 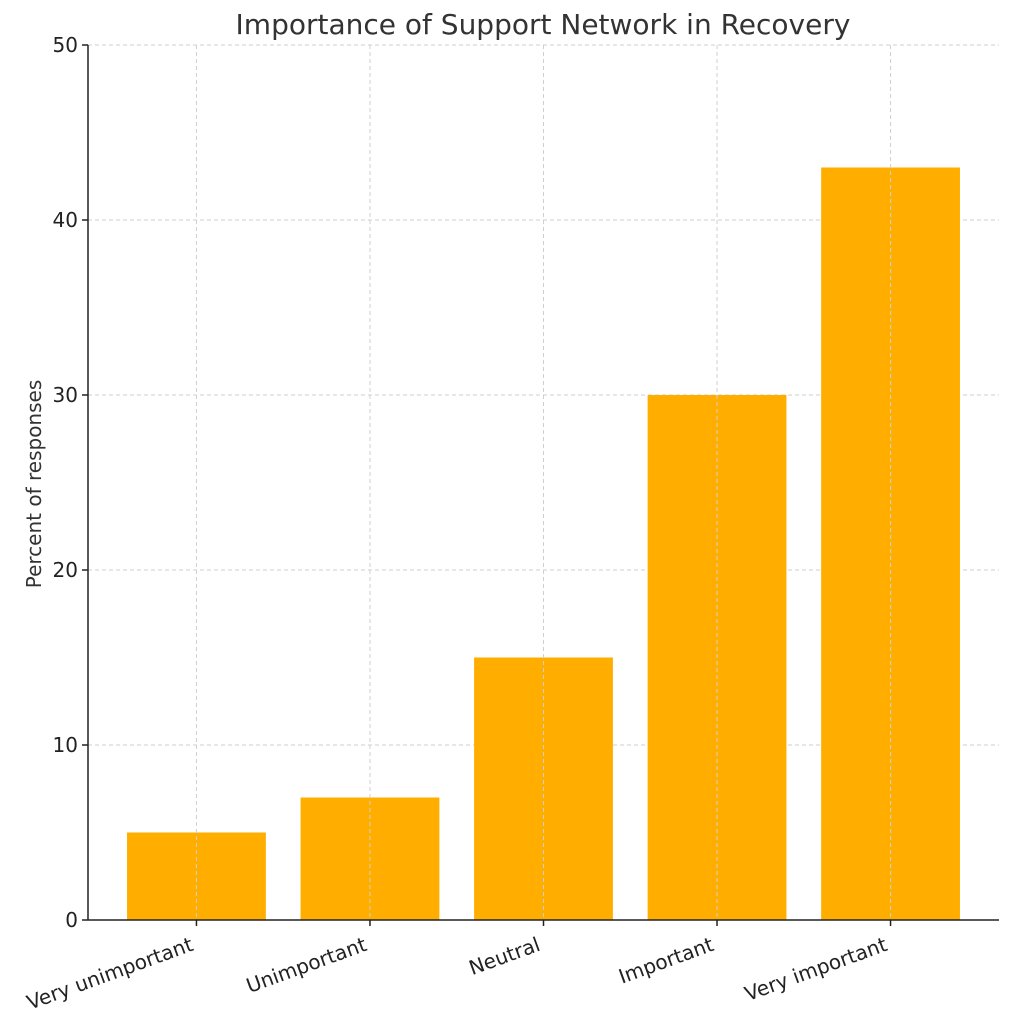 What do you see at coordinates (65, 395) in the screenshot?
I see `y-tick-label: 30` at bounding box center [65, 395].